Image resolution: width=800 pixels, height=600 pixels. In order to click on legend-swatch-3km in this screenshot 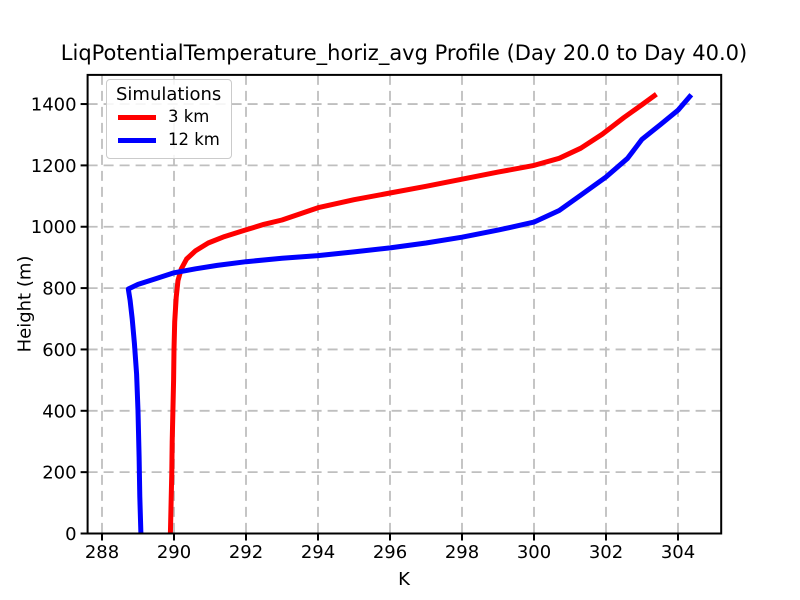, I will do `click(137, 117)`.